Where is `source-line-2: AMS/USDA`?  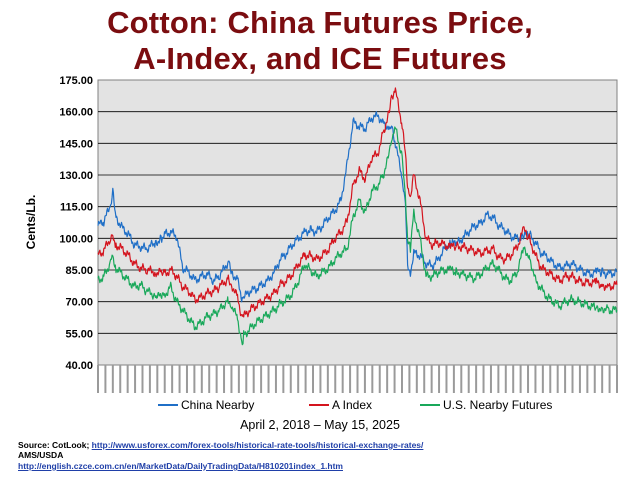
source-line-2: AMS/USDA is located at coordinates (41, 455).